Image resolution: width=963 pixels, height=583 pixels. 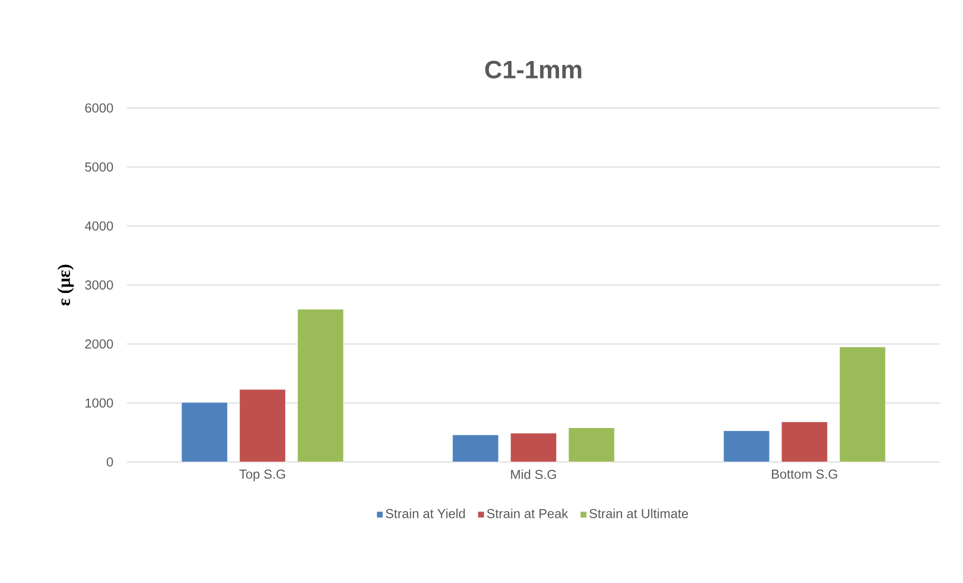 What do you see at coordinates (109, 462) in the screenshot?
I see `y-tick-label: 0` at bounding box center [109, 462].